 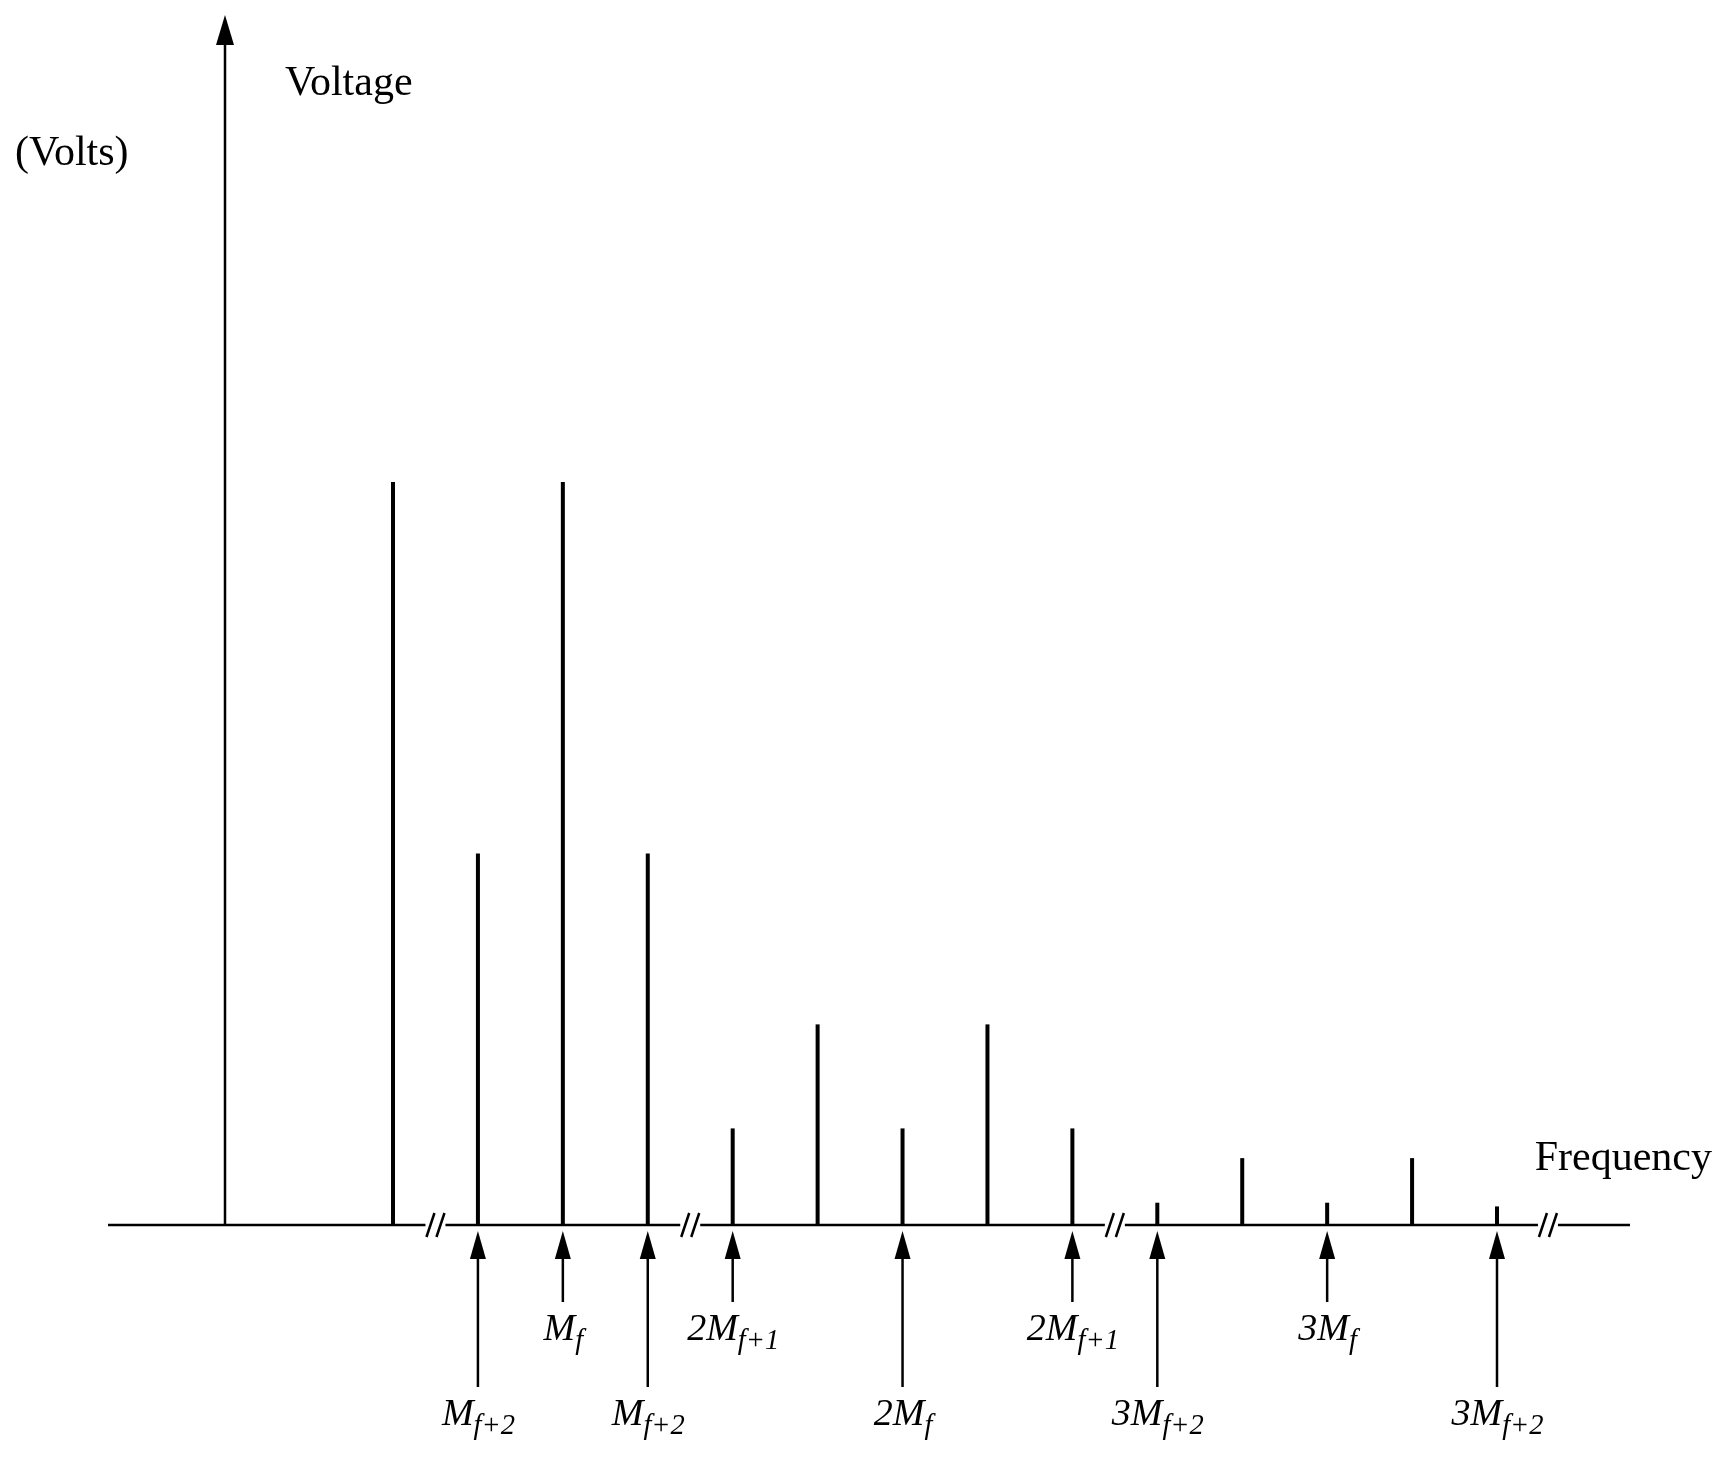 What do you see at coordinates (214, 116) in the screenshot?
I see `text: Voltage (Volts)` at bounding box center [214, 116].